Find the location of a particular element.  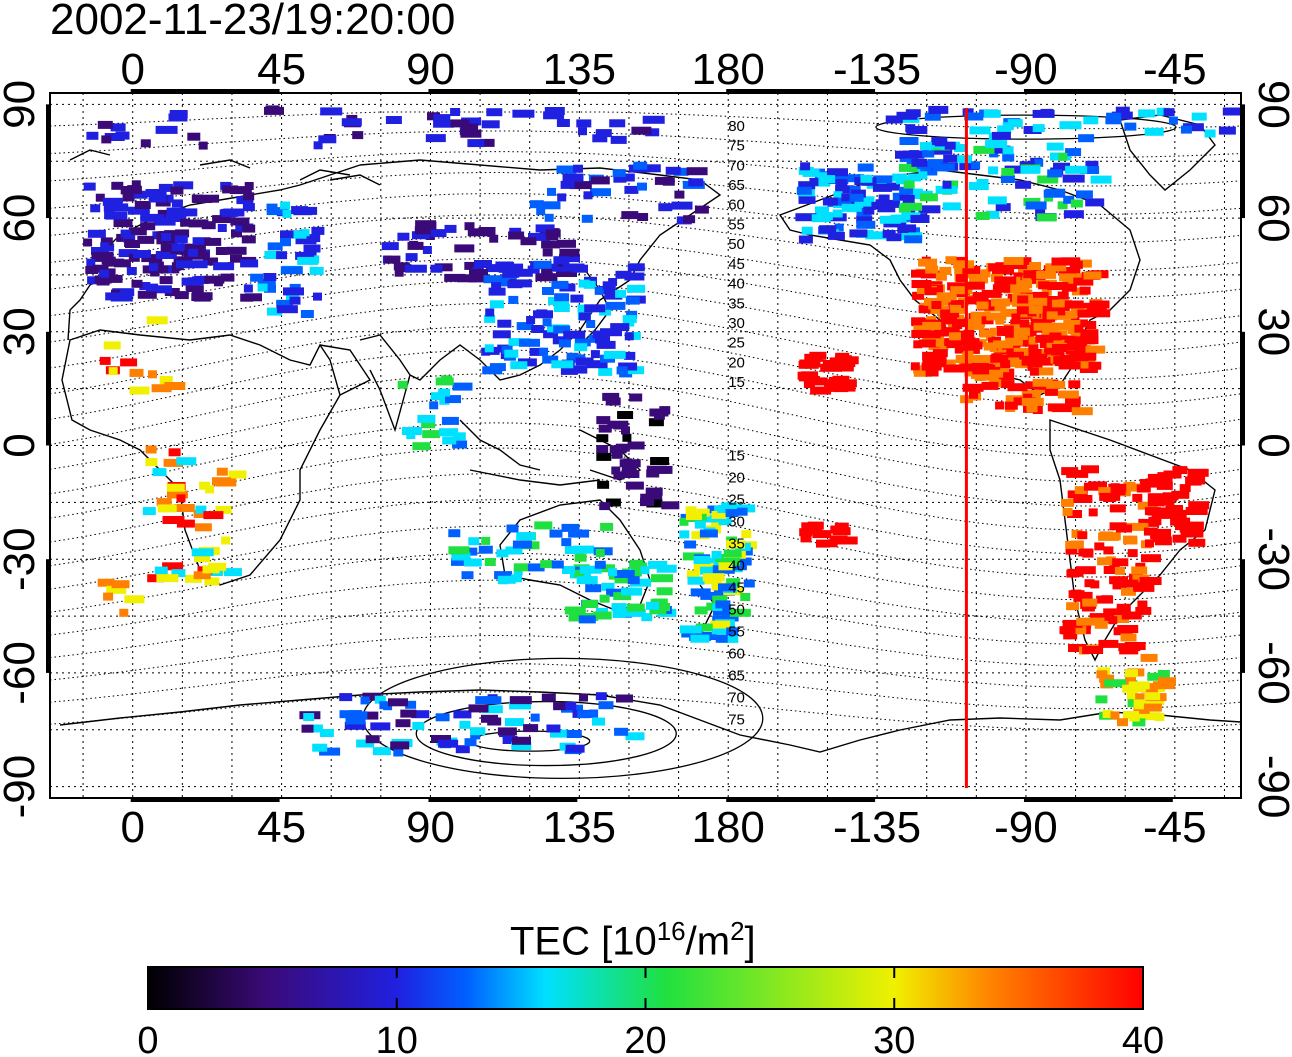

lat-tick-label-left: 0 is located at coordinates (22, 445).